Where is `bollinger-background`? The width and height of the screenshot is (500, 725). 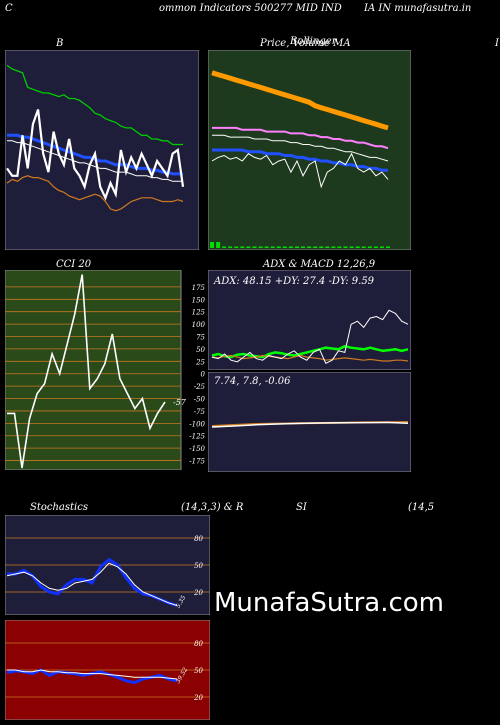 bollinger-background is located at coordinates (102, 150).